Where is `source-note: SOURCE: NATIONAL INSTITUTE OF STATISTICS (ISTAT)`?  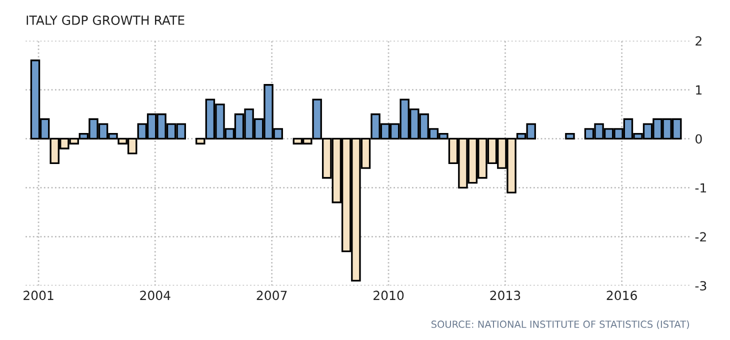 source-note: SOURCE: NATIONAL INSTITUTE OF STATISTICS (ISTAT) is located at coordinates (561, 325).